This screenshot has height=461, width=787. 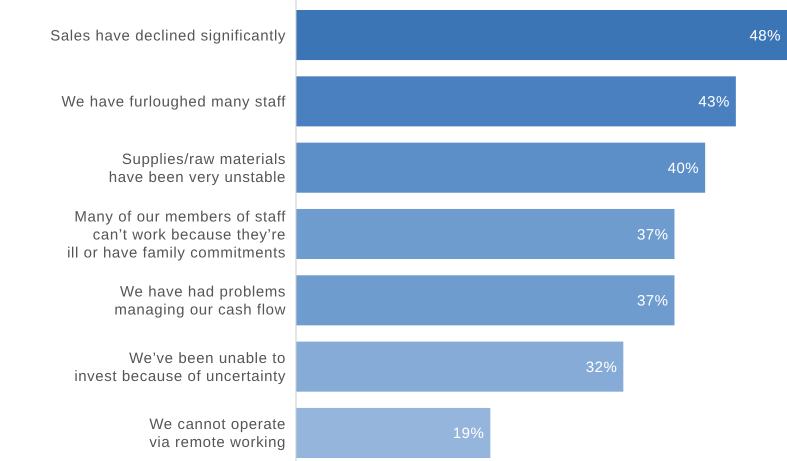 What do you see at coordinates (468, 433) in the screenshot?
I see `data-label: 19%` at bounding box center [468, 433].